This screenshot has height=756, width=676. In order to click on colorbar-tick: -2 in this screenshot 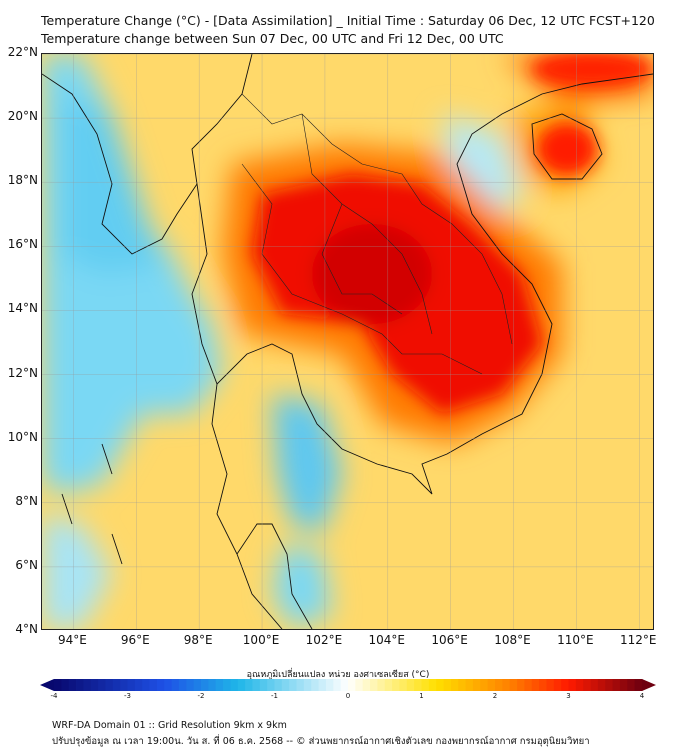, I will do `click(201, 696)`.